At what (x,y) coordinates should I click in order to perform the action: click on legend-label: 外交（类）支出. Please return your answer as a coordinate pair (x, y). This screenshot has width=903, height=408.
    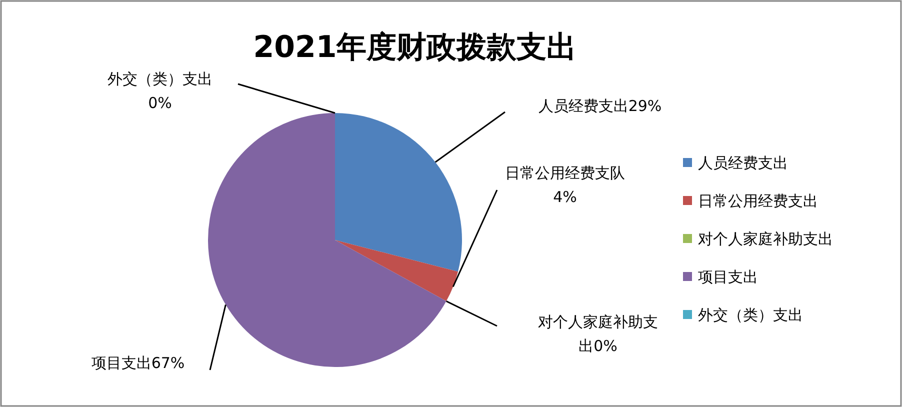
    Looking at the image, I should click on (750, 315).